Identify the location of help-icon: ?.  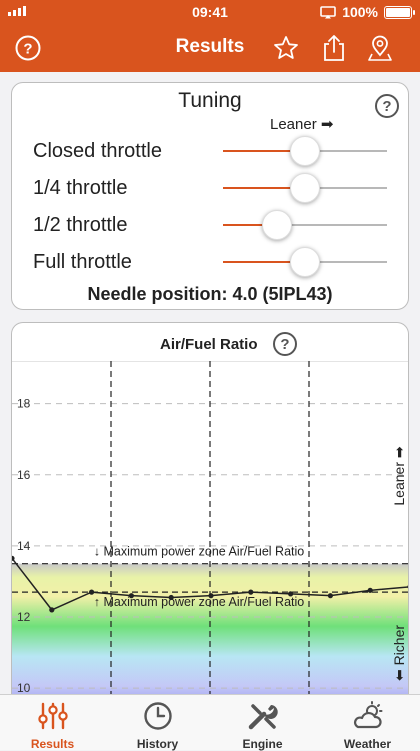
(28, 48).